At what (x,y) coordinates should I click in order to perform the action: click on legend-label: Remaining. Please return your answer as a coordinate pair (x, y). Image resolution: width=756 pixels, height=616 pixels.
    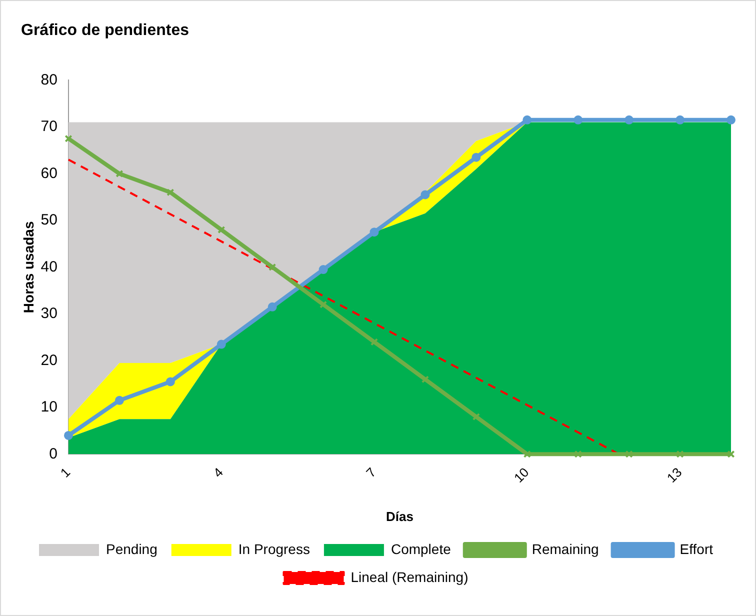
    Looking at the image, I should click on (565, 548).